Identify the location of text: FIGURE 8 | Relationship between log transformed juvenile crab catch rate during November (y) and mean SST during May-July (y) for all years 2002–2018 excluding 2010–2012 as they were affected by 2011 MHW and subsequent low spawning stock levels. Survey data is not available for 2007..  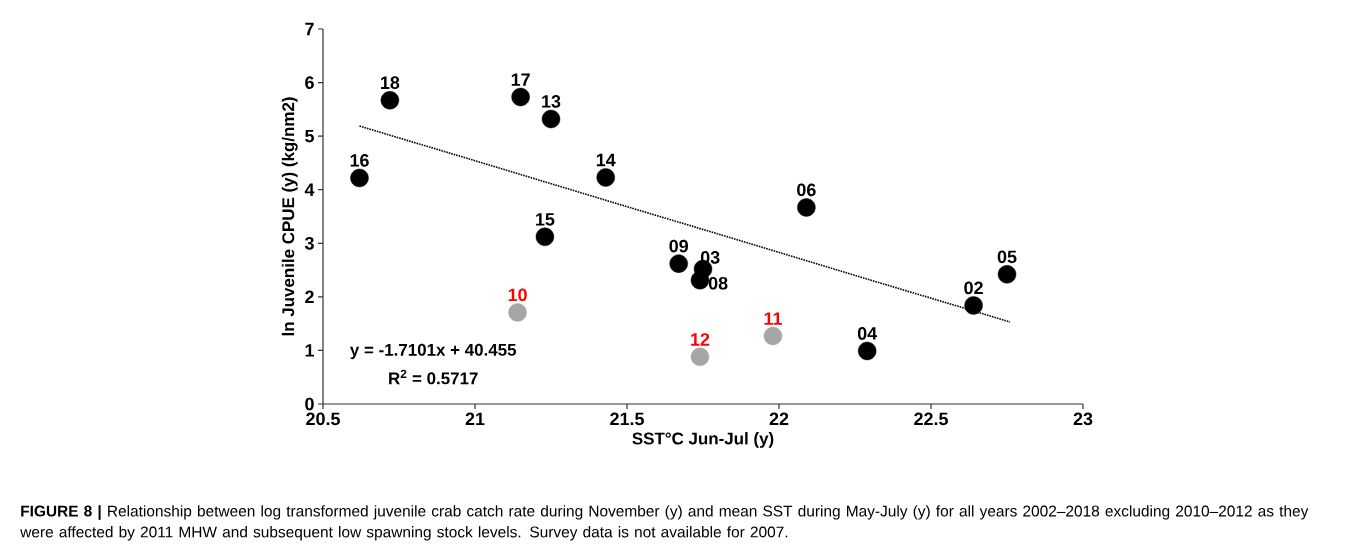
(664, 523).